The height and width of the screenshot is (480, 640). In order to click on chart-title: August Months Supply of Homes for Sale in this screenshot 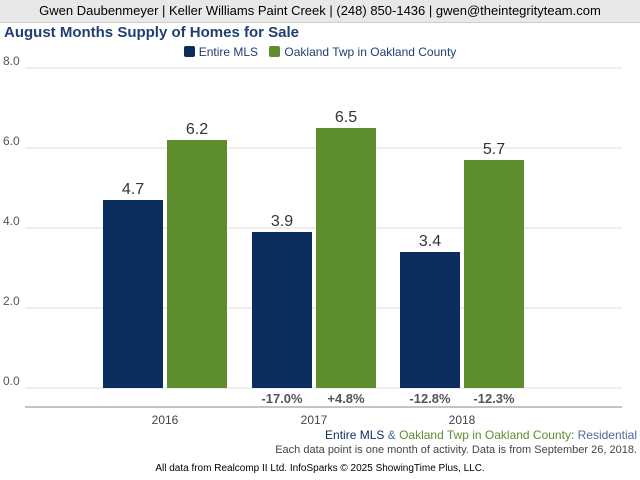, I will do `click(152, 32)`.